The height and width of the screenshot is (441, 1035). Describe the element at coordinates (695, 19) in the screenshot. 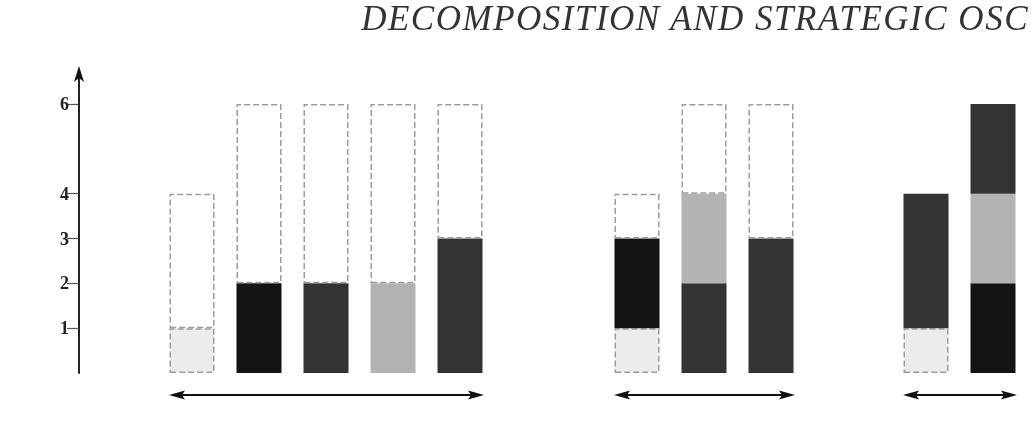

I see `chart-title: DECOMPOSITION AND STRATEGIC OSC` at that location.